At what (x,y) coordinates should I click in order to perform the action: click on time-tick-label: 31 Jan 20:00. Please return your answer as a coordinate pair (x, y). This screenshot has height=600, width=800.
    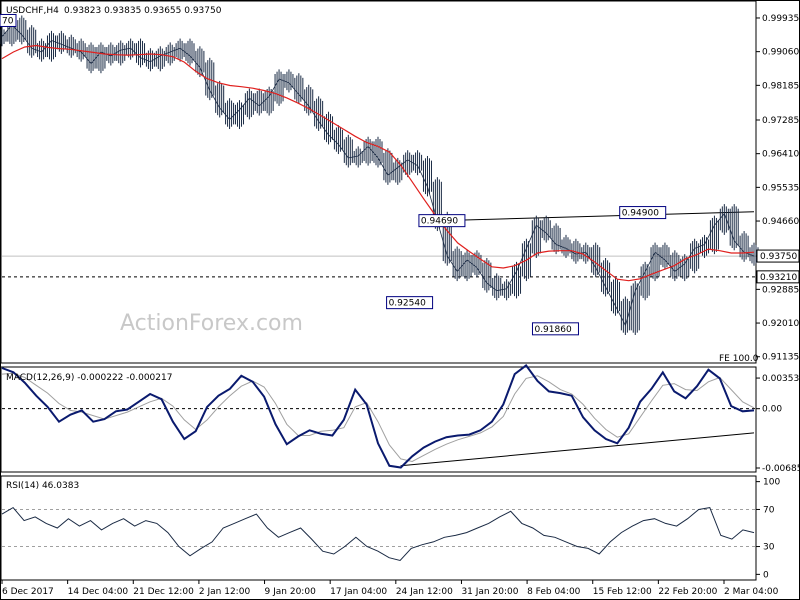
    Looking at the image, I should click on (489, 592).